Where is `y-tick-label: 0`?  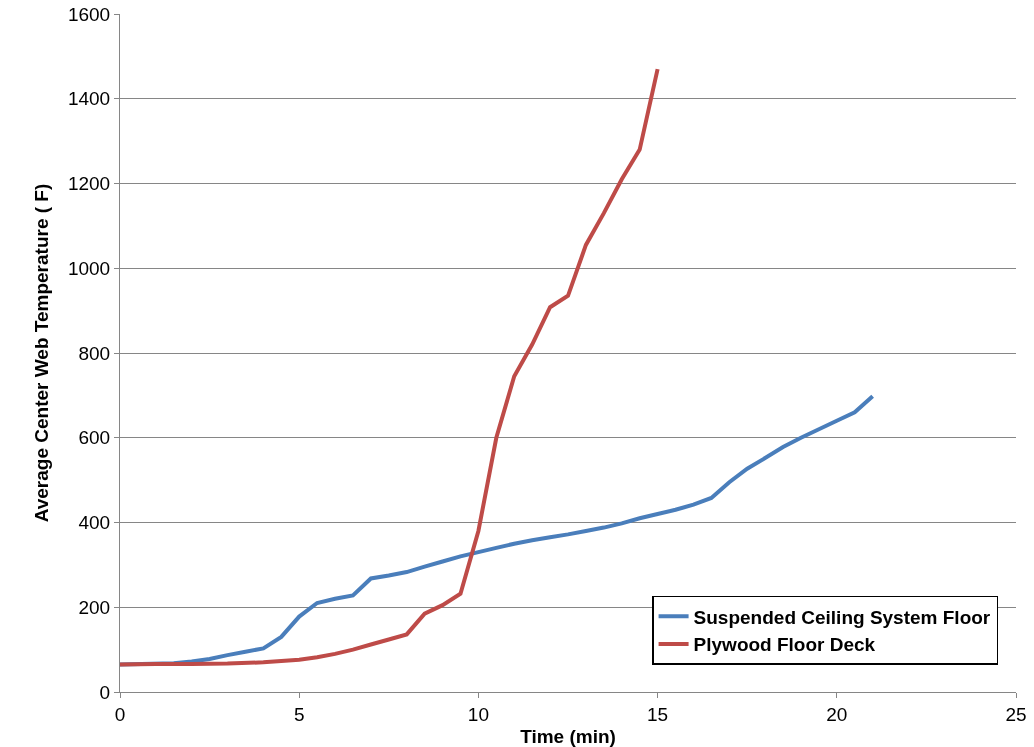
y-tick-label: 0 is located at coordinates (105, 692).